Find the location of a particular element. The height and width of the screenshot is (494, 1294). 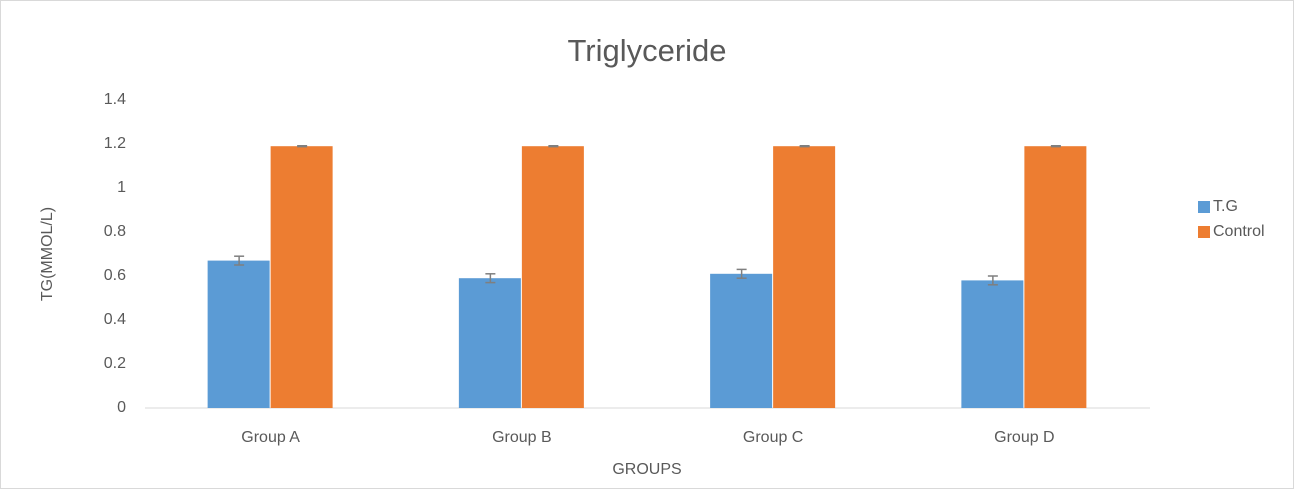

legend-label: Control is located at coordinates (1239, 231).